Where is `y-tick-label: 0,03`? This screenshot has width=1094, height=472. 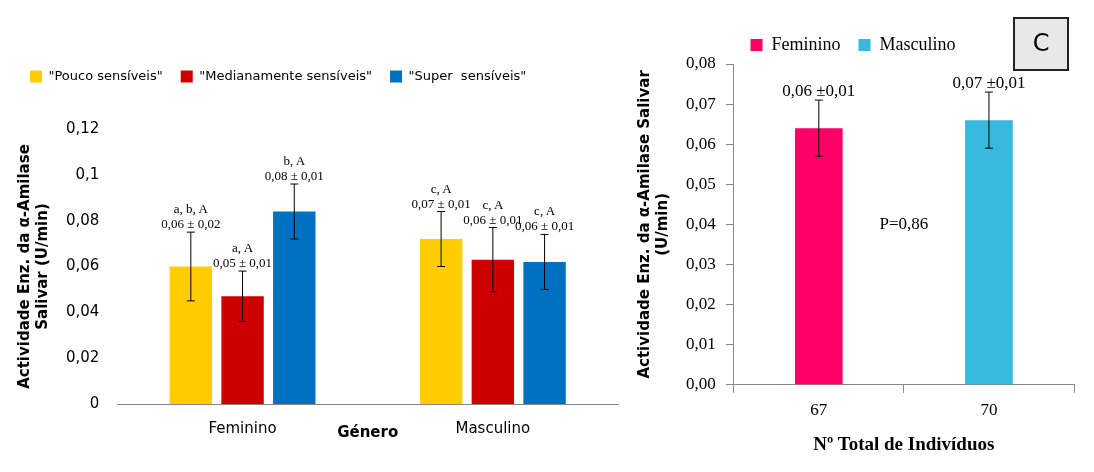
y-tick-label: 0,03 is located at coordinates (701, 263).